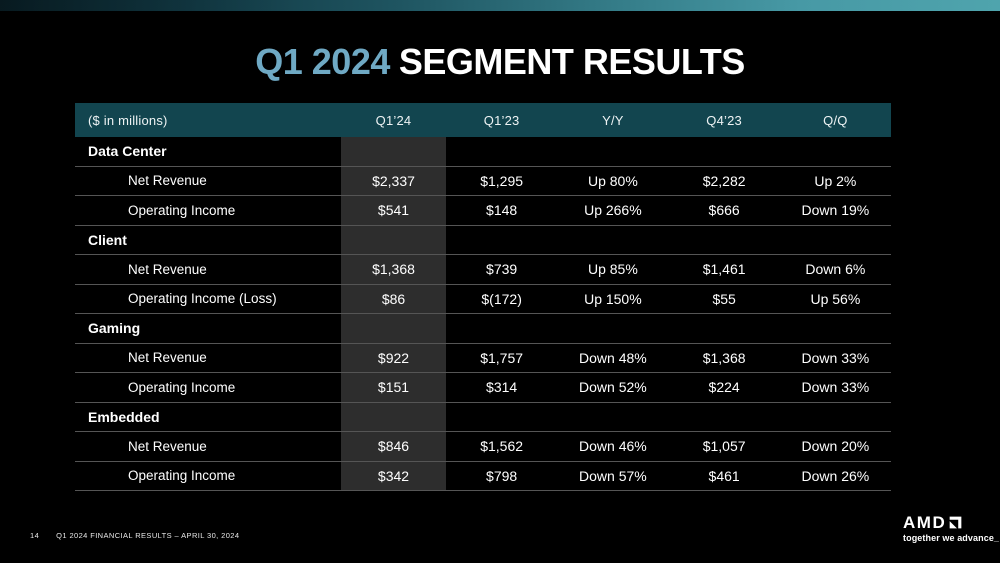 This screenshot has height=563, width=1000. I want to click on amd-tagline: together we advance_, so click(951, 538).